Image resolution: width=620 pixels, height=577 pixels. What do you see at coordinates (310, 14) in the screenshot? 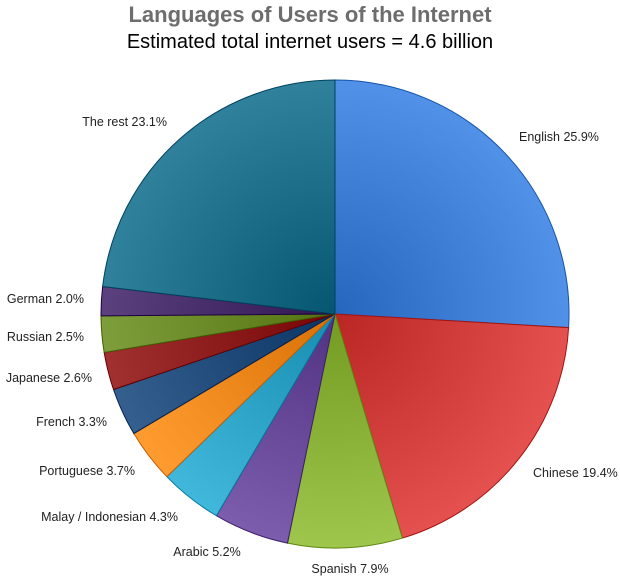
I see `chart-title: Languages of Users of the Internet` at bounding box center [310, 14].